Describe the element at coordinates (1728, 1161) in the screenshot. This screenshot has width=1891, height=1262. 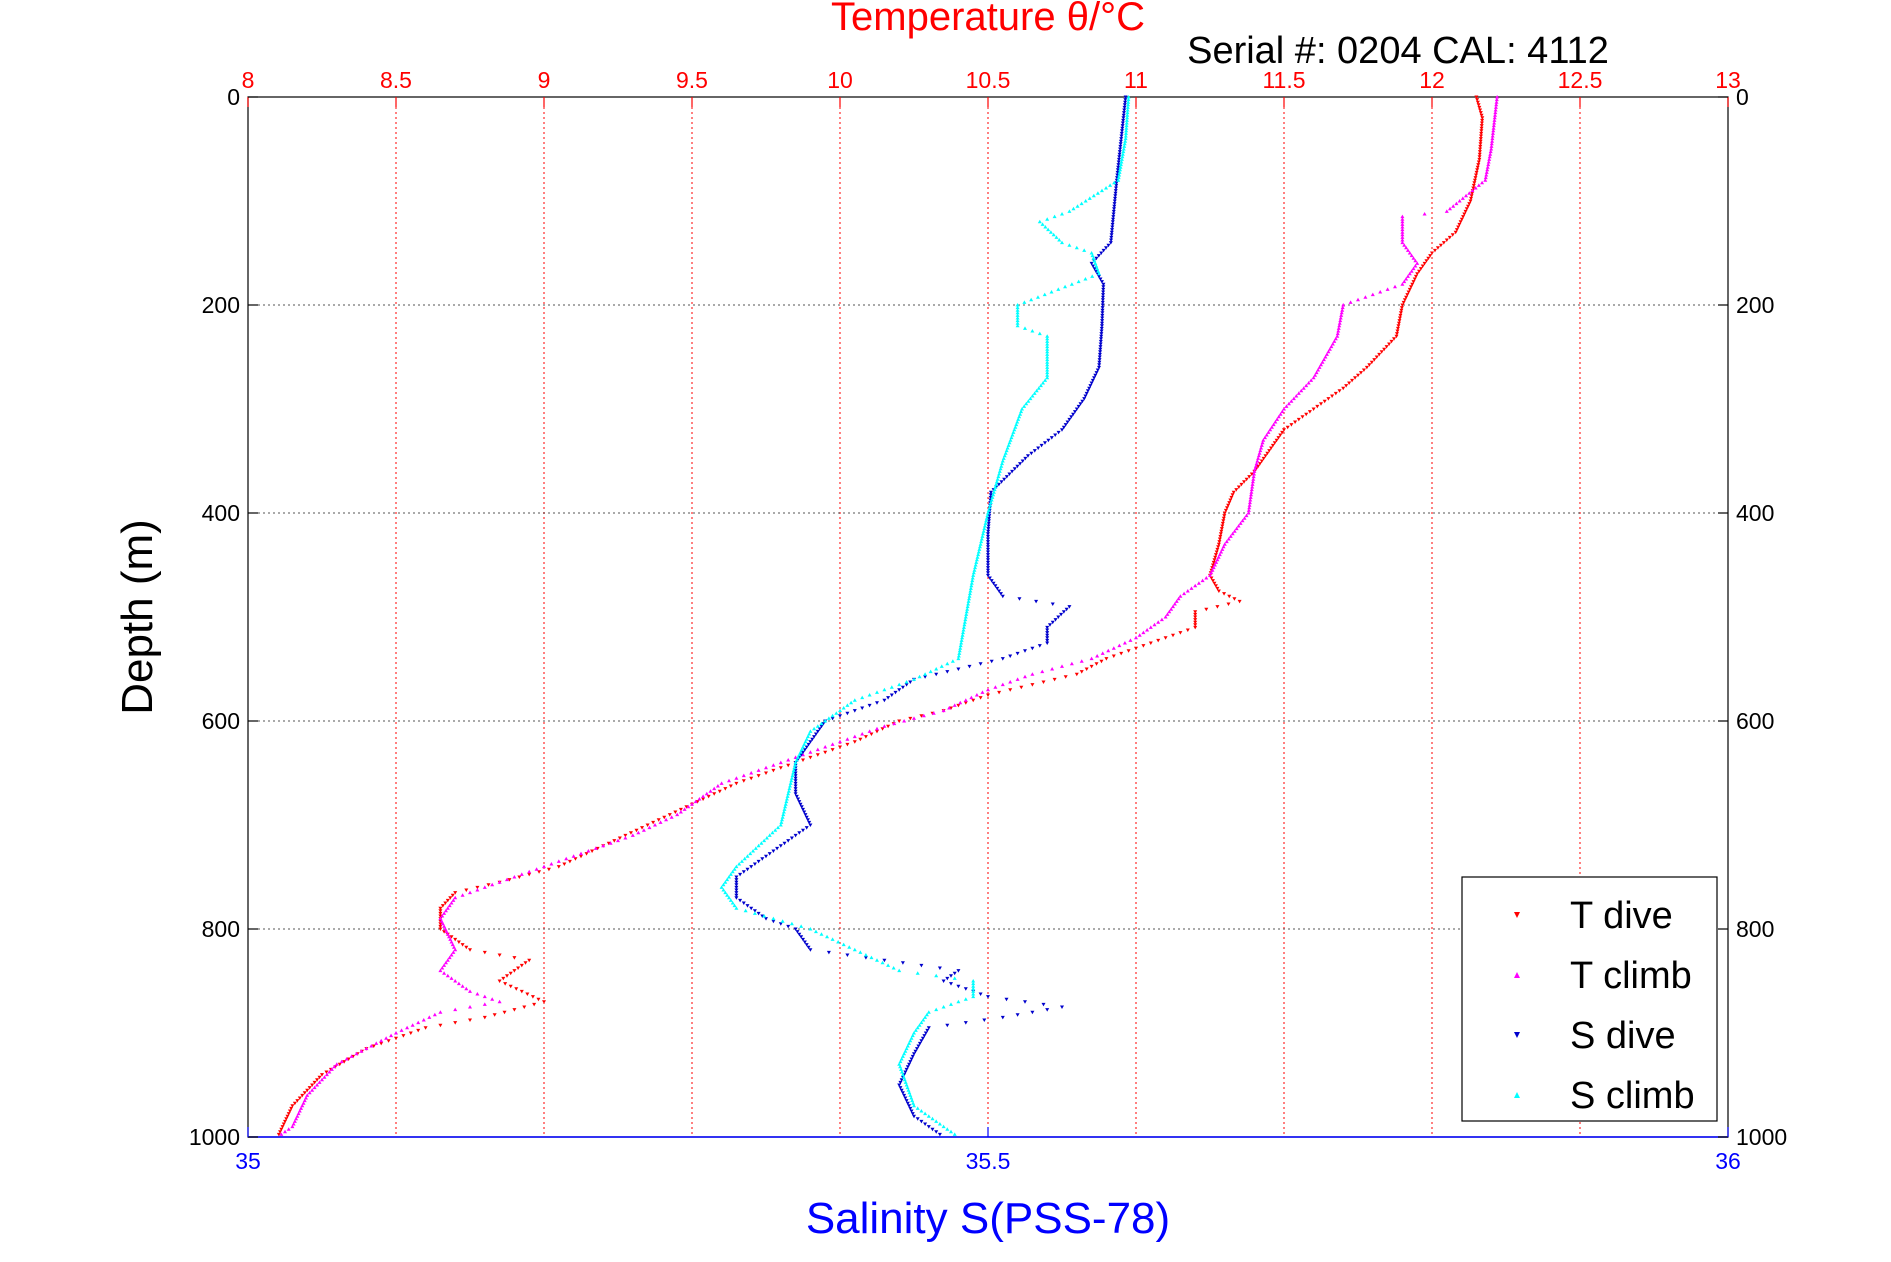
I see `salinity-tick-label: 36` at that location.